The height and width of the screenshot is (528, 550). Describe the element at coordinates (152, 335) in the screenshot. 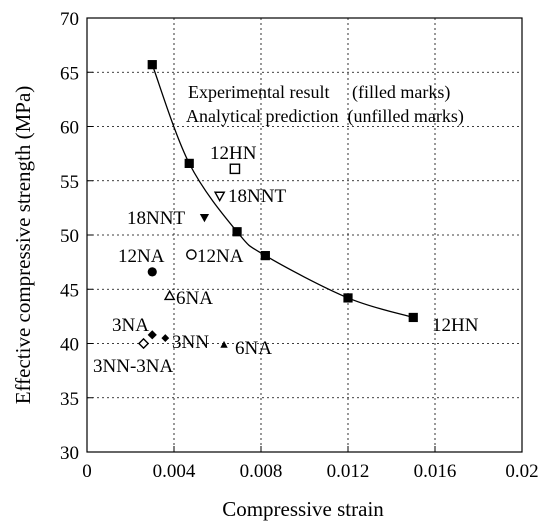

I see `data-point-filled-diamond` at that location.